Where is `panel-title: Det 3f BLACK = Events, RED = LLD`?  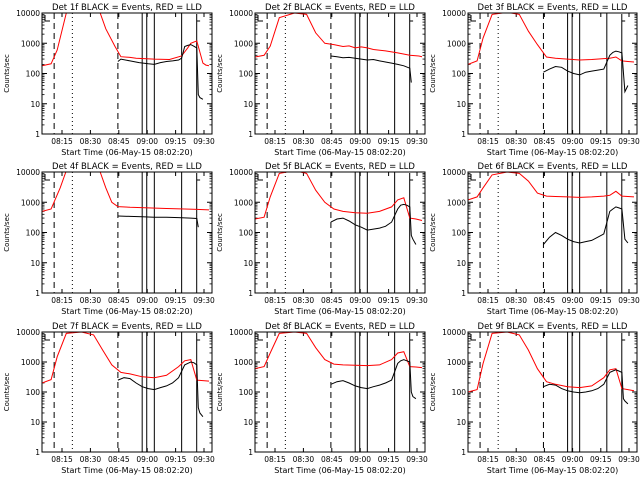 panel-title: Det 3f BLACK = Events, RED = LLD is located at coordinates (553, 8).